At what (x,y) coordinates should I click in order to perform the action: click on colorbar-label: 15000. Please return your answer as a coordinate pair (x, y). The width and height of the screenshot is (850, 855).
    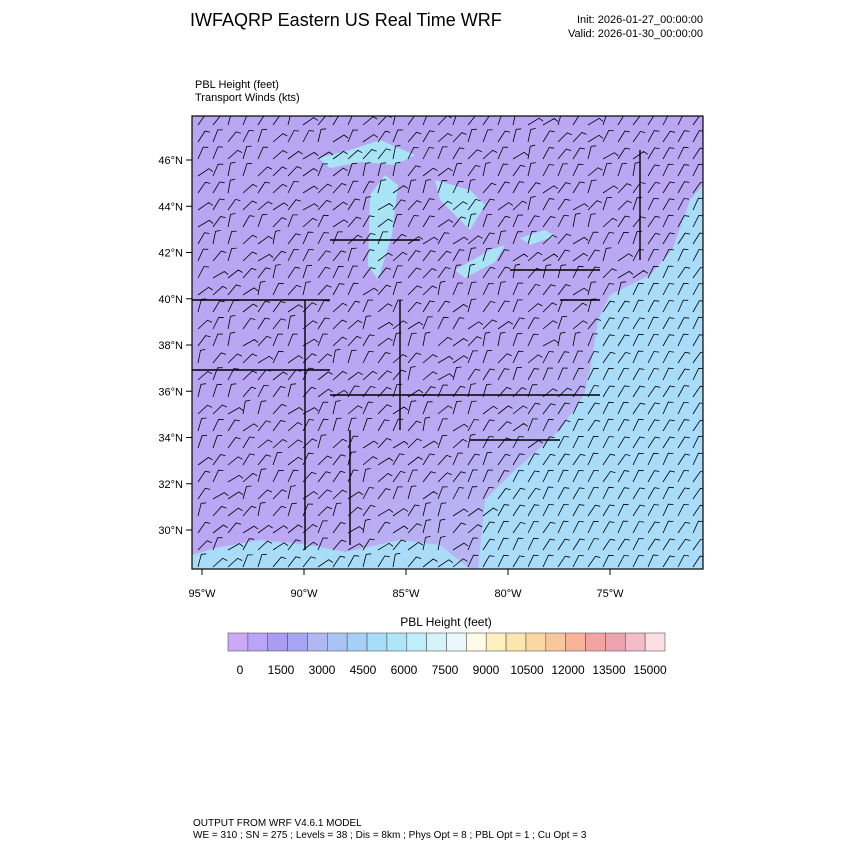
    Looking at the image, I should click on (650, 670).